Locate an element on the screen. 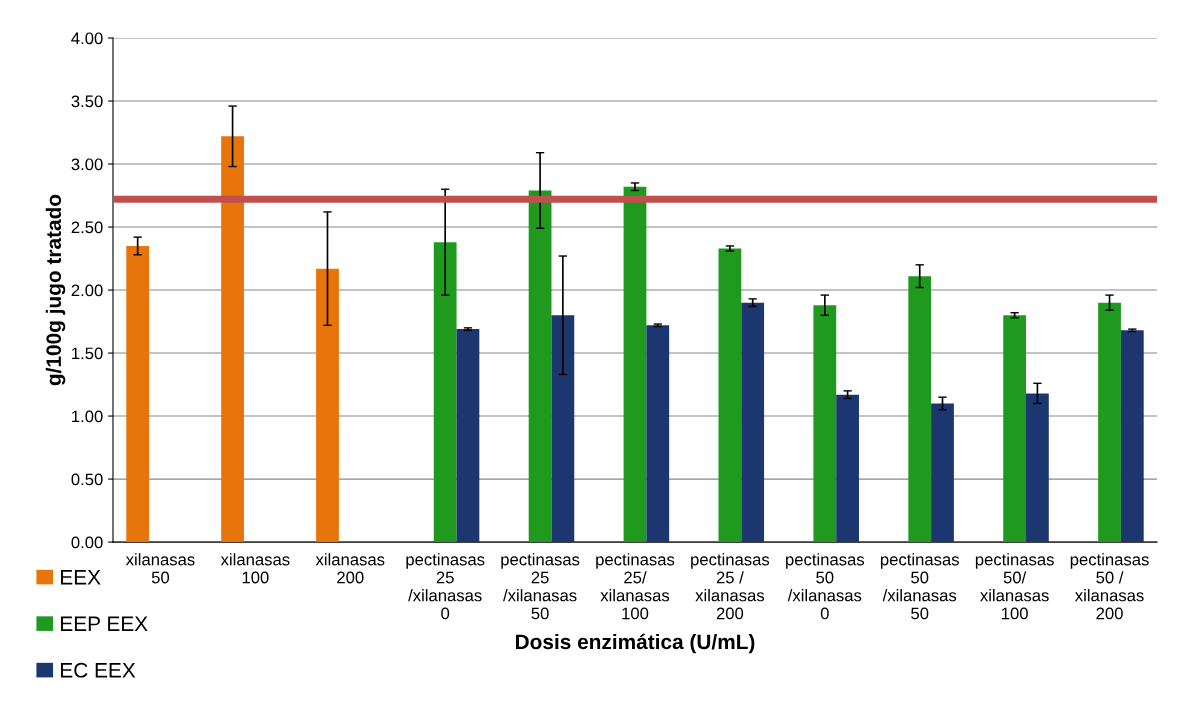 Image resolution: width=1177 pixels, height=704 pixels. x-tick-label: pectinasas 50/ xilanasas 100 is located at coordinates (1014, 586).